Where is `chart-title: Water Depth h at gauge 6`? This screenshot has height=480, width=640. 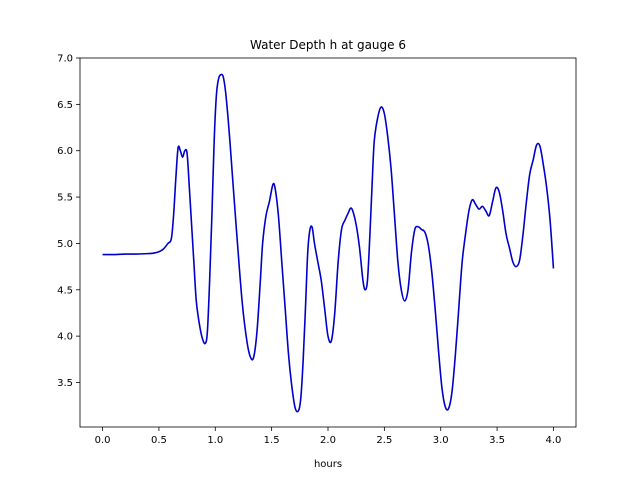 chart-title: Water Depth h at gauge 6 is located at coordinates (328, 45).